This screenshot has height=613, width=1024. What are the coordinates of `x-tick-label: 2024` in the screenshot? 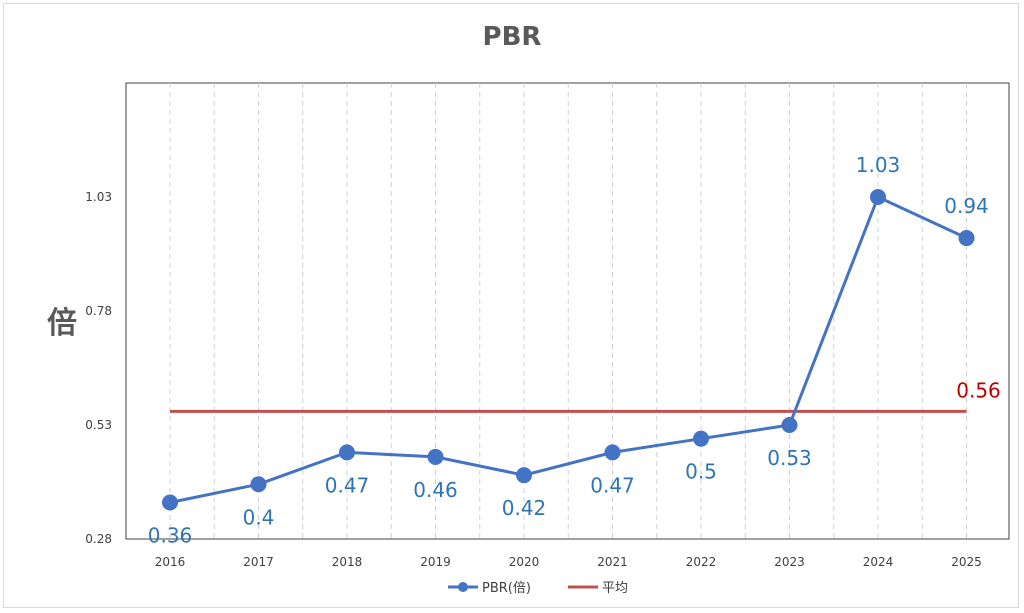 It's located at (878, 562).